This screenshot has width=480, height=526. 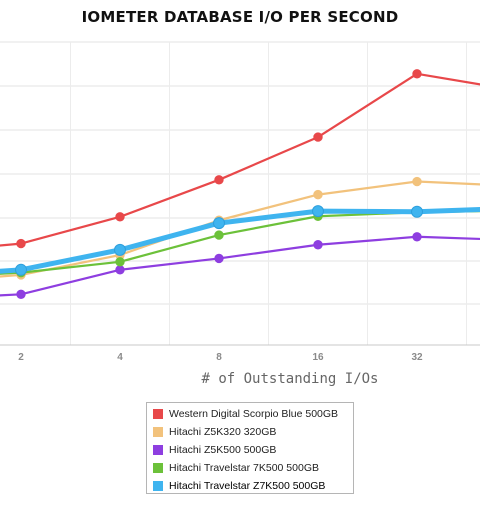 I want to click on x-axis-title: # of Outstanding I/Os, so click(x=290, y=379).